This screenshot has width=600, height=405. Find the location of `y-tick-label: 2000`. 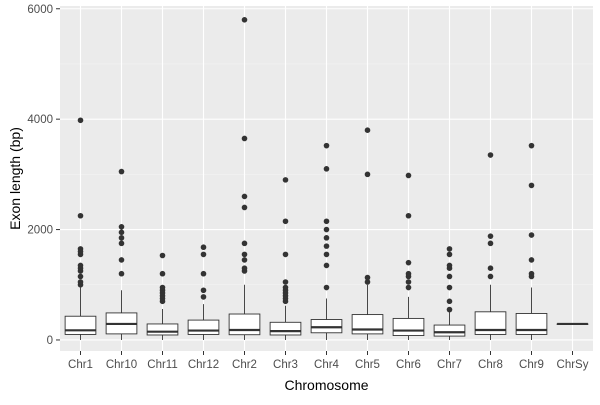

y-tick-label: 2000 is located at coordinates (40, 231).